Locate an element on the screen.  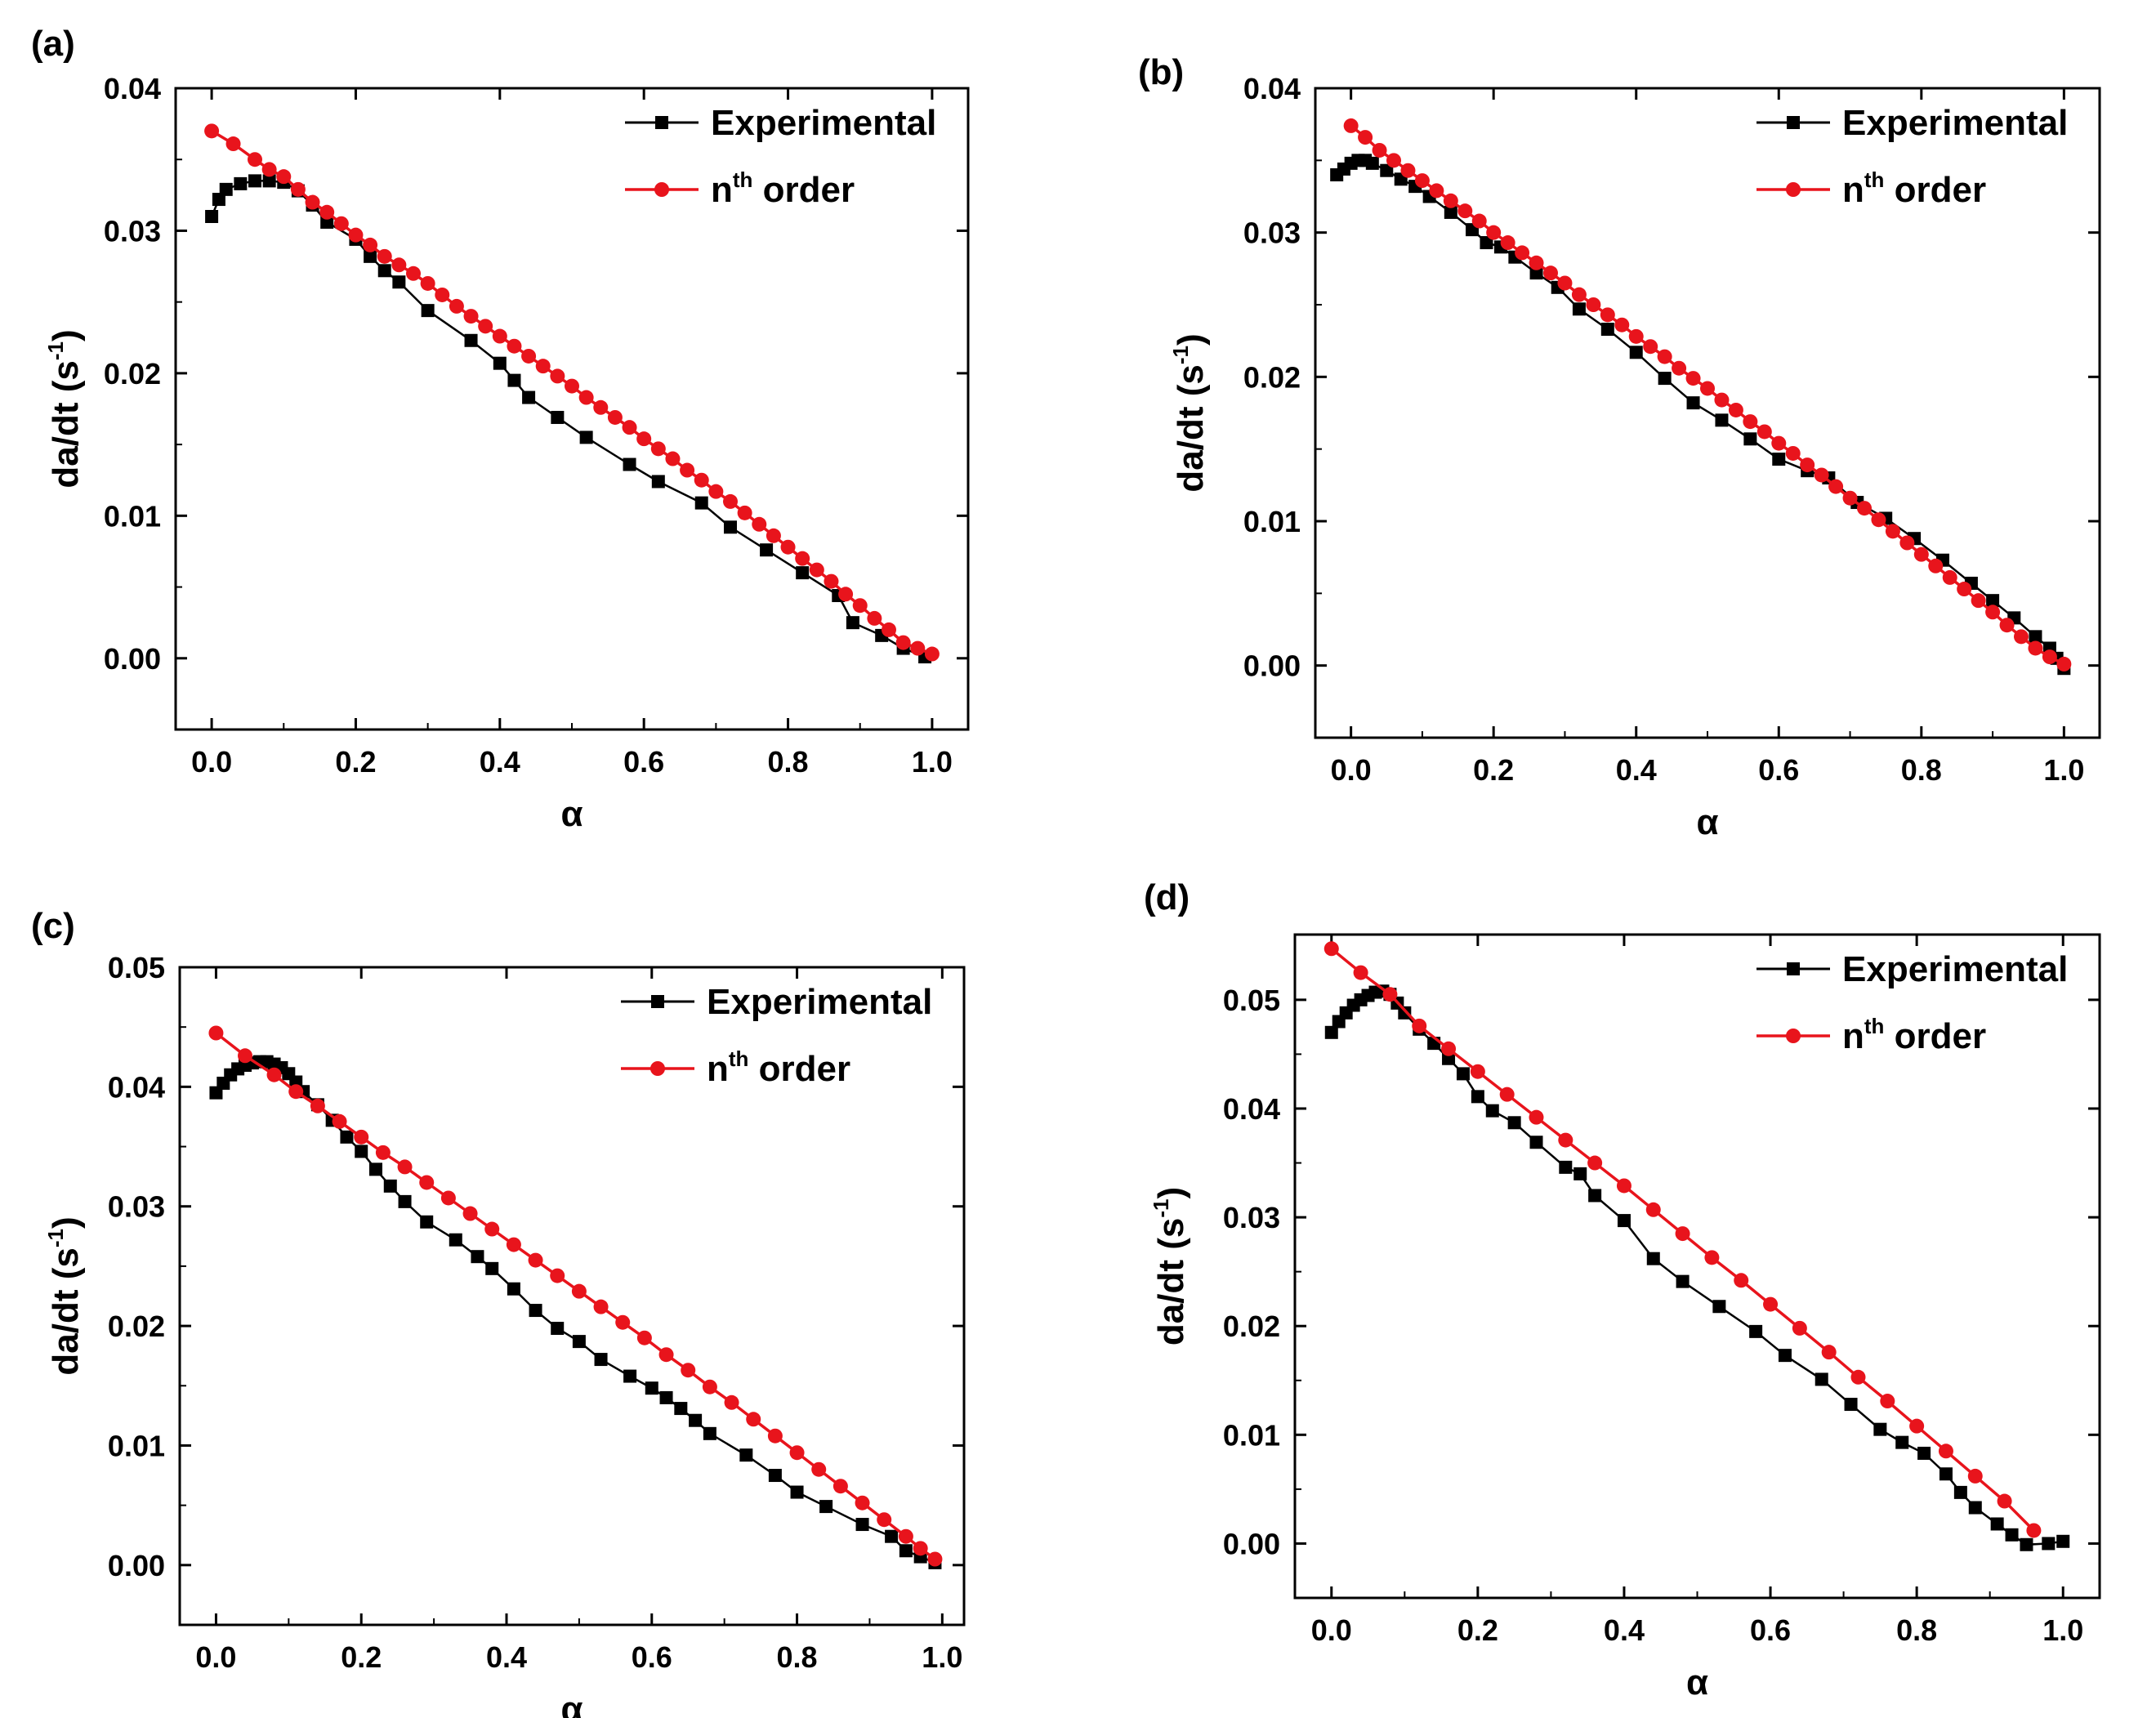
y-tick-label: 0.03 is located at coordinates (132, 231).